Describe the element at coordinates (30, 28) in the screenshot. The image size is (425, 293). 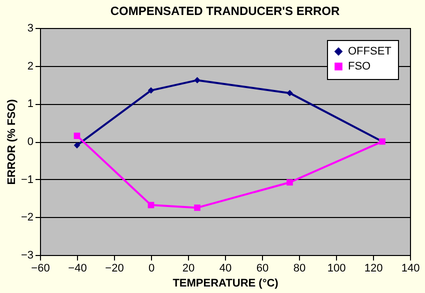
I see `y-tick-label: 3` at that location.